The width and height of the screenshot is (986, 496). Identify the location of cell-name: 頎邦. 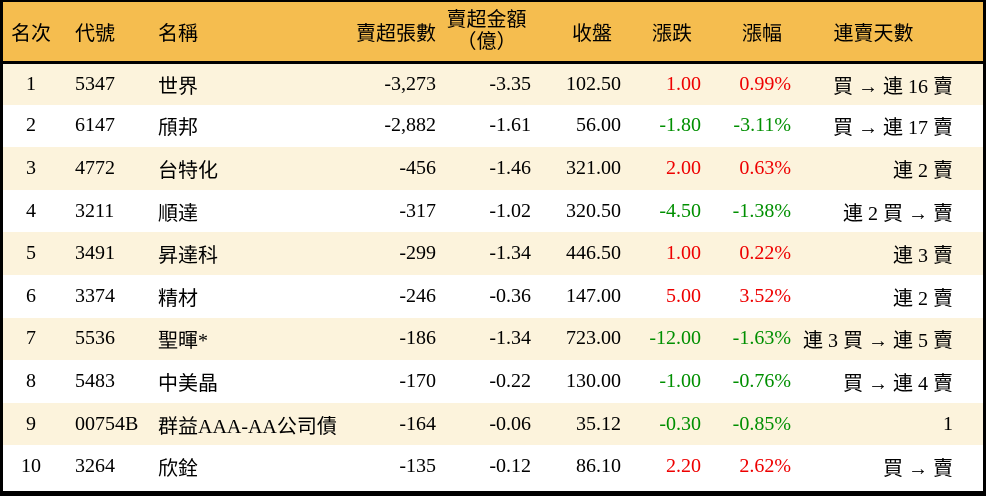
(178, 128).